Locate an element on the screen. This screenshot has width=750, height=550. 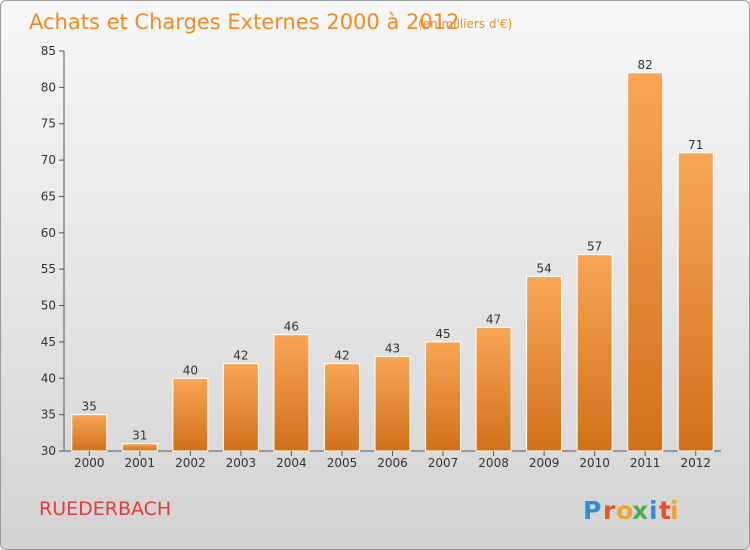
y-tick-label: 55 is located at coordinates (48, 269).